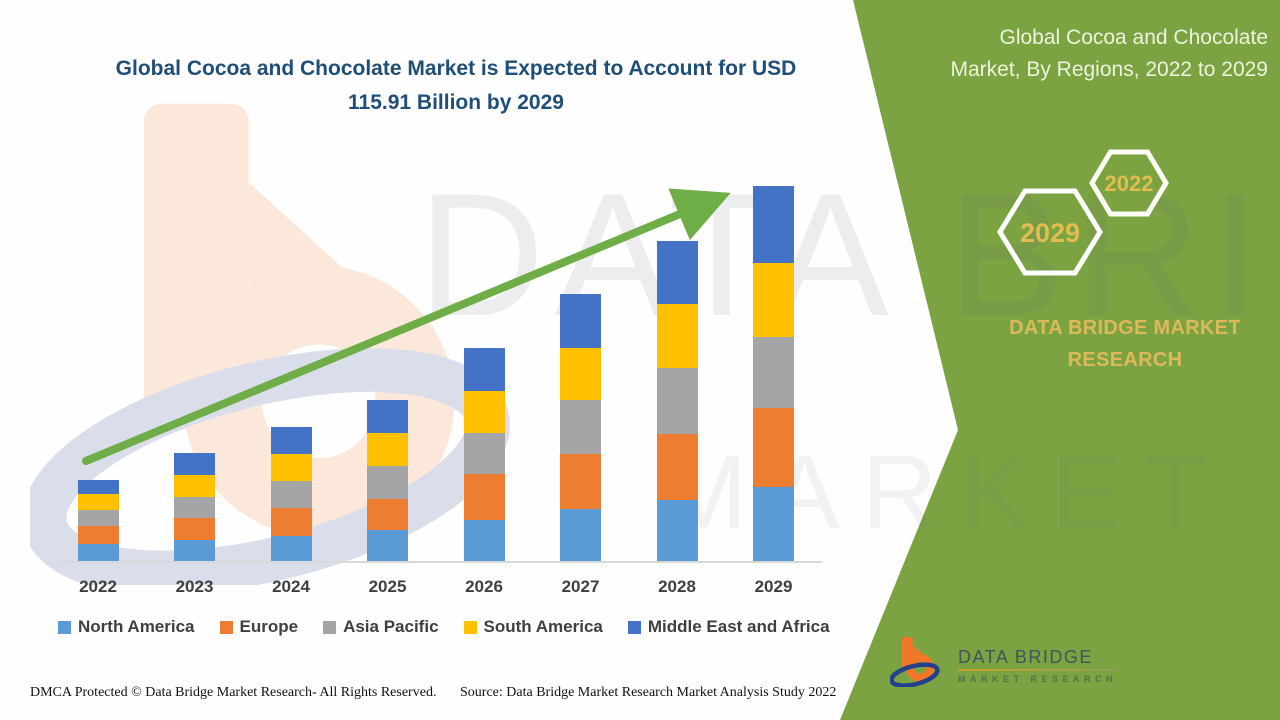 Image resolution: width=1280 pixels, height=720 pixels. Describe the element at coordinates (1038, 669) in the screenshot. I see `logo-divider` at that location.